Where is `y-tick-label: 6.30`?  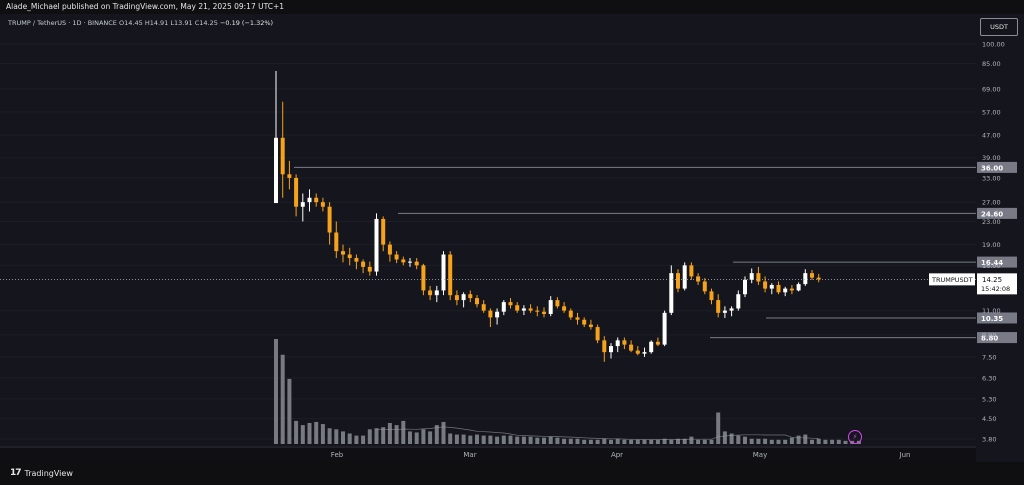 y-tick-label: 6.30 is located at coordinates (989, 378).